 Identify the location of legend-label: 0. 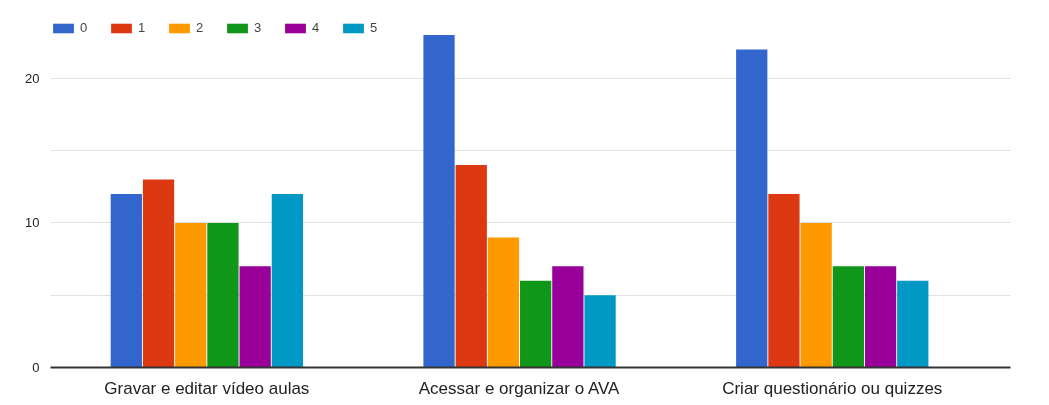
(84, 27).